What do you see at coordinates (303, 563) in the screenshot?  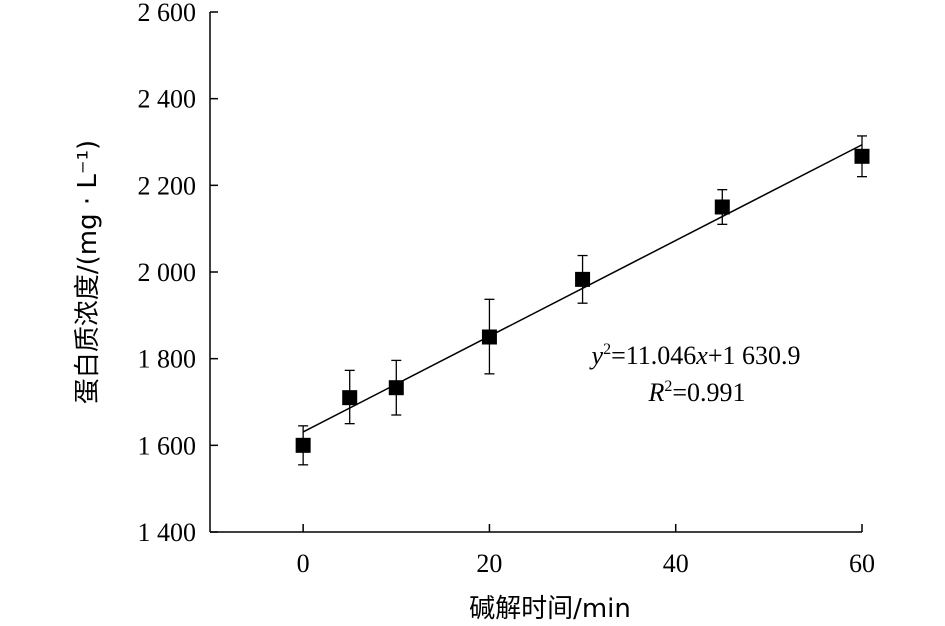 I see `x-tick-label: 0` at bounding box center [303, 563].